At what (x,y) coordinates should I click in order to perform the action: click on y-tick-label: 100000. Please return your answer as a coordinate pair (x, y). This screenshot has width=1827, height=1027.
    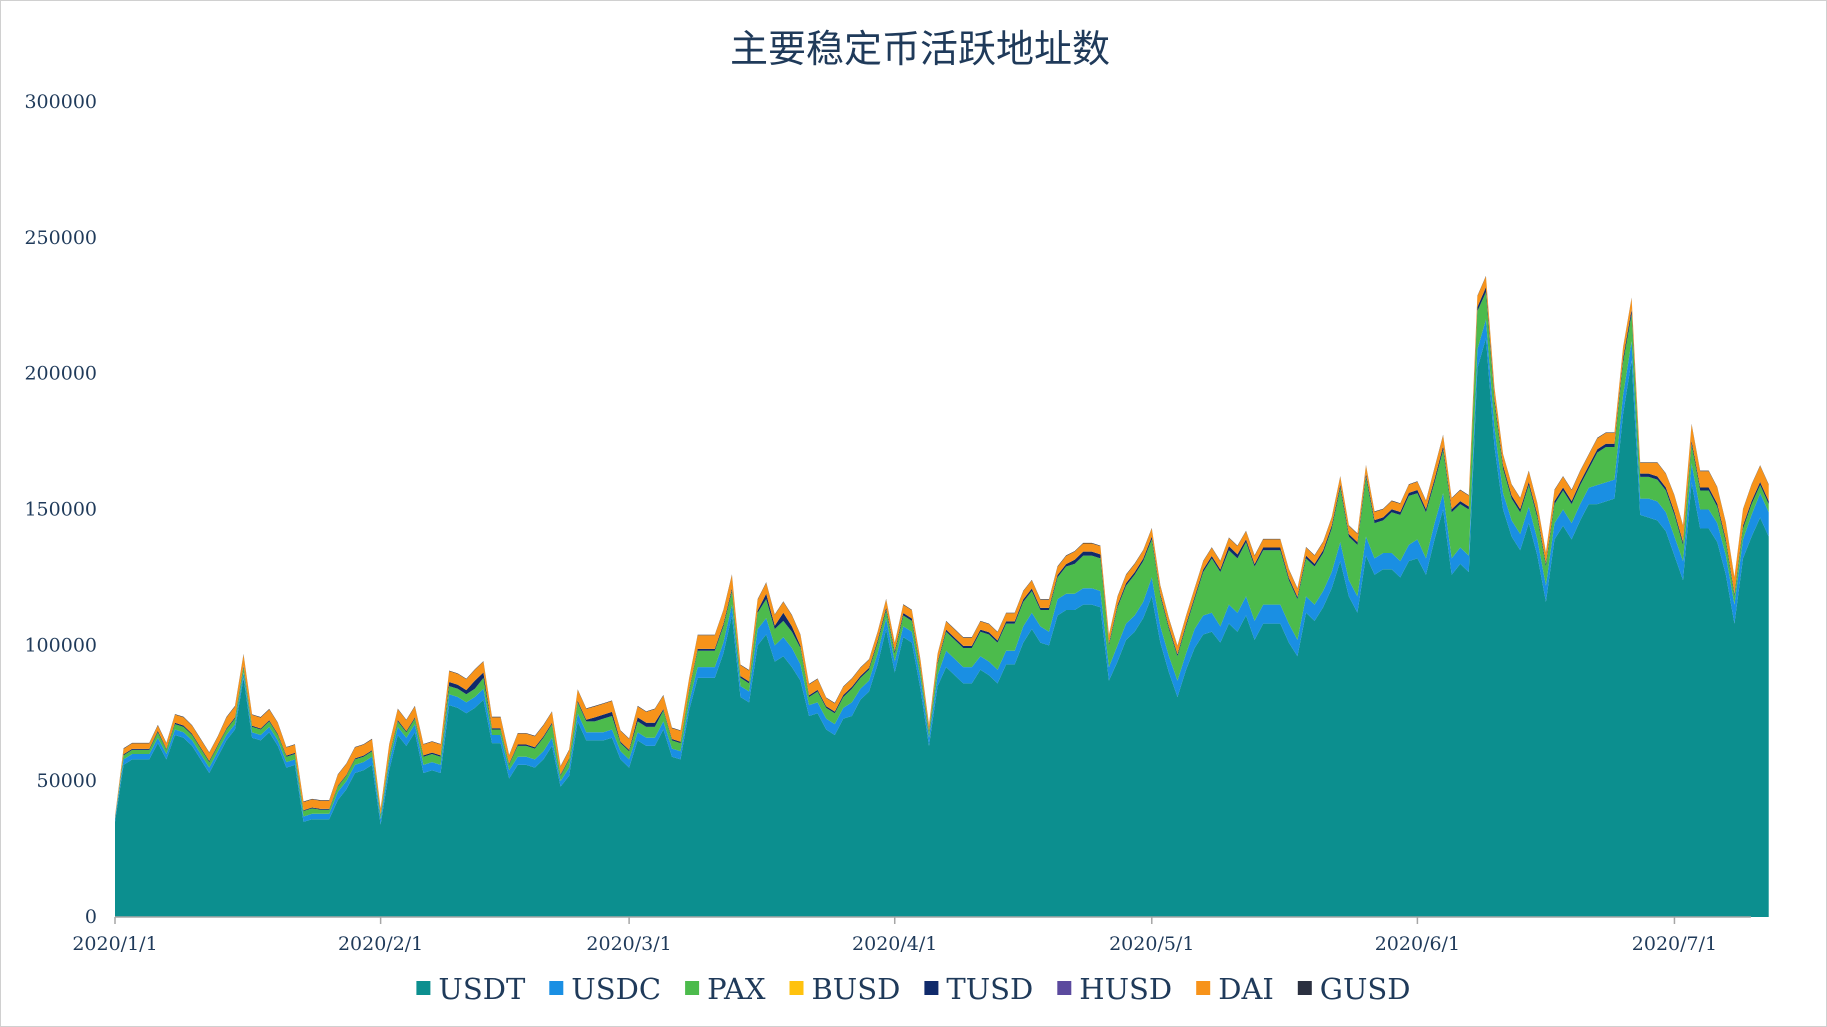
    Looking at the image, I should click on (60, 645).